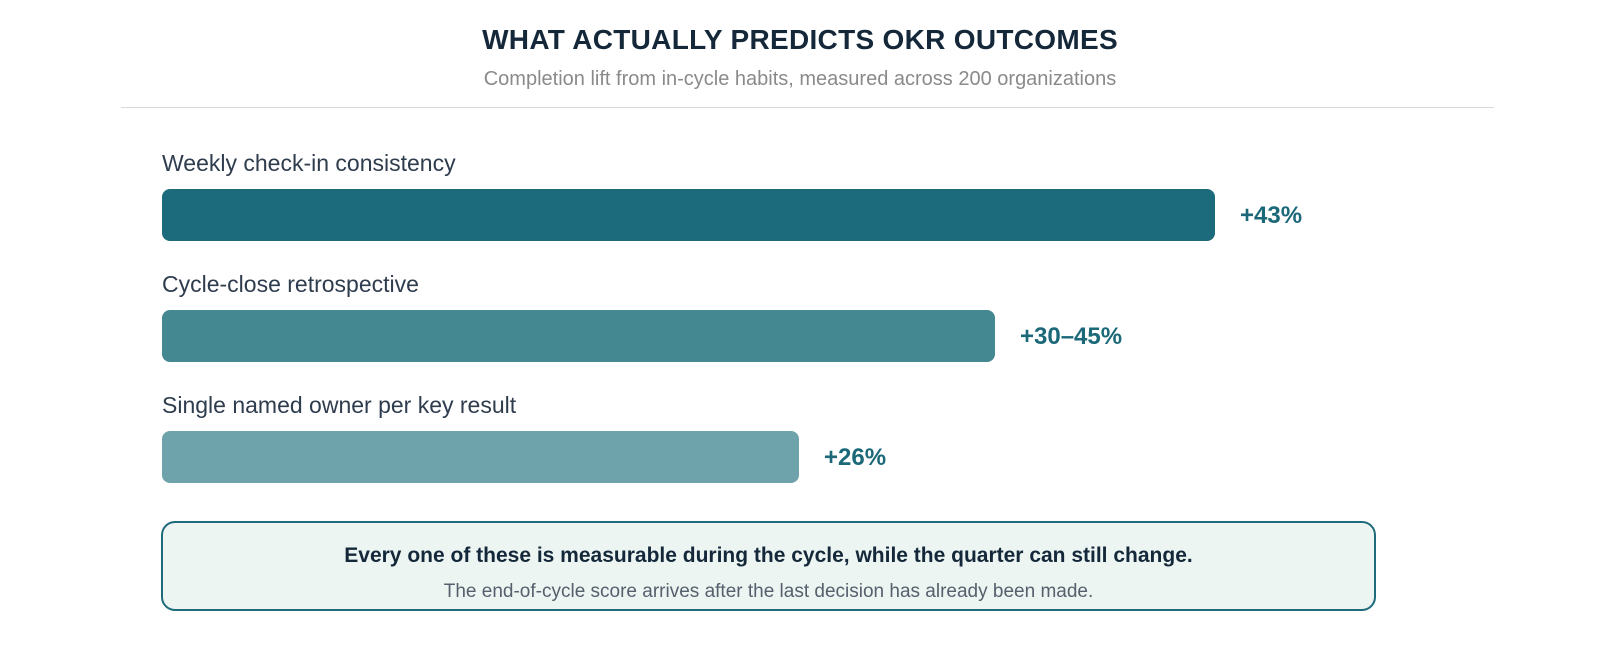 The width and height of the screenshot is (1600, 660). I want to click on bar-label: Weekly check-in consistency, so click(309, 163).